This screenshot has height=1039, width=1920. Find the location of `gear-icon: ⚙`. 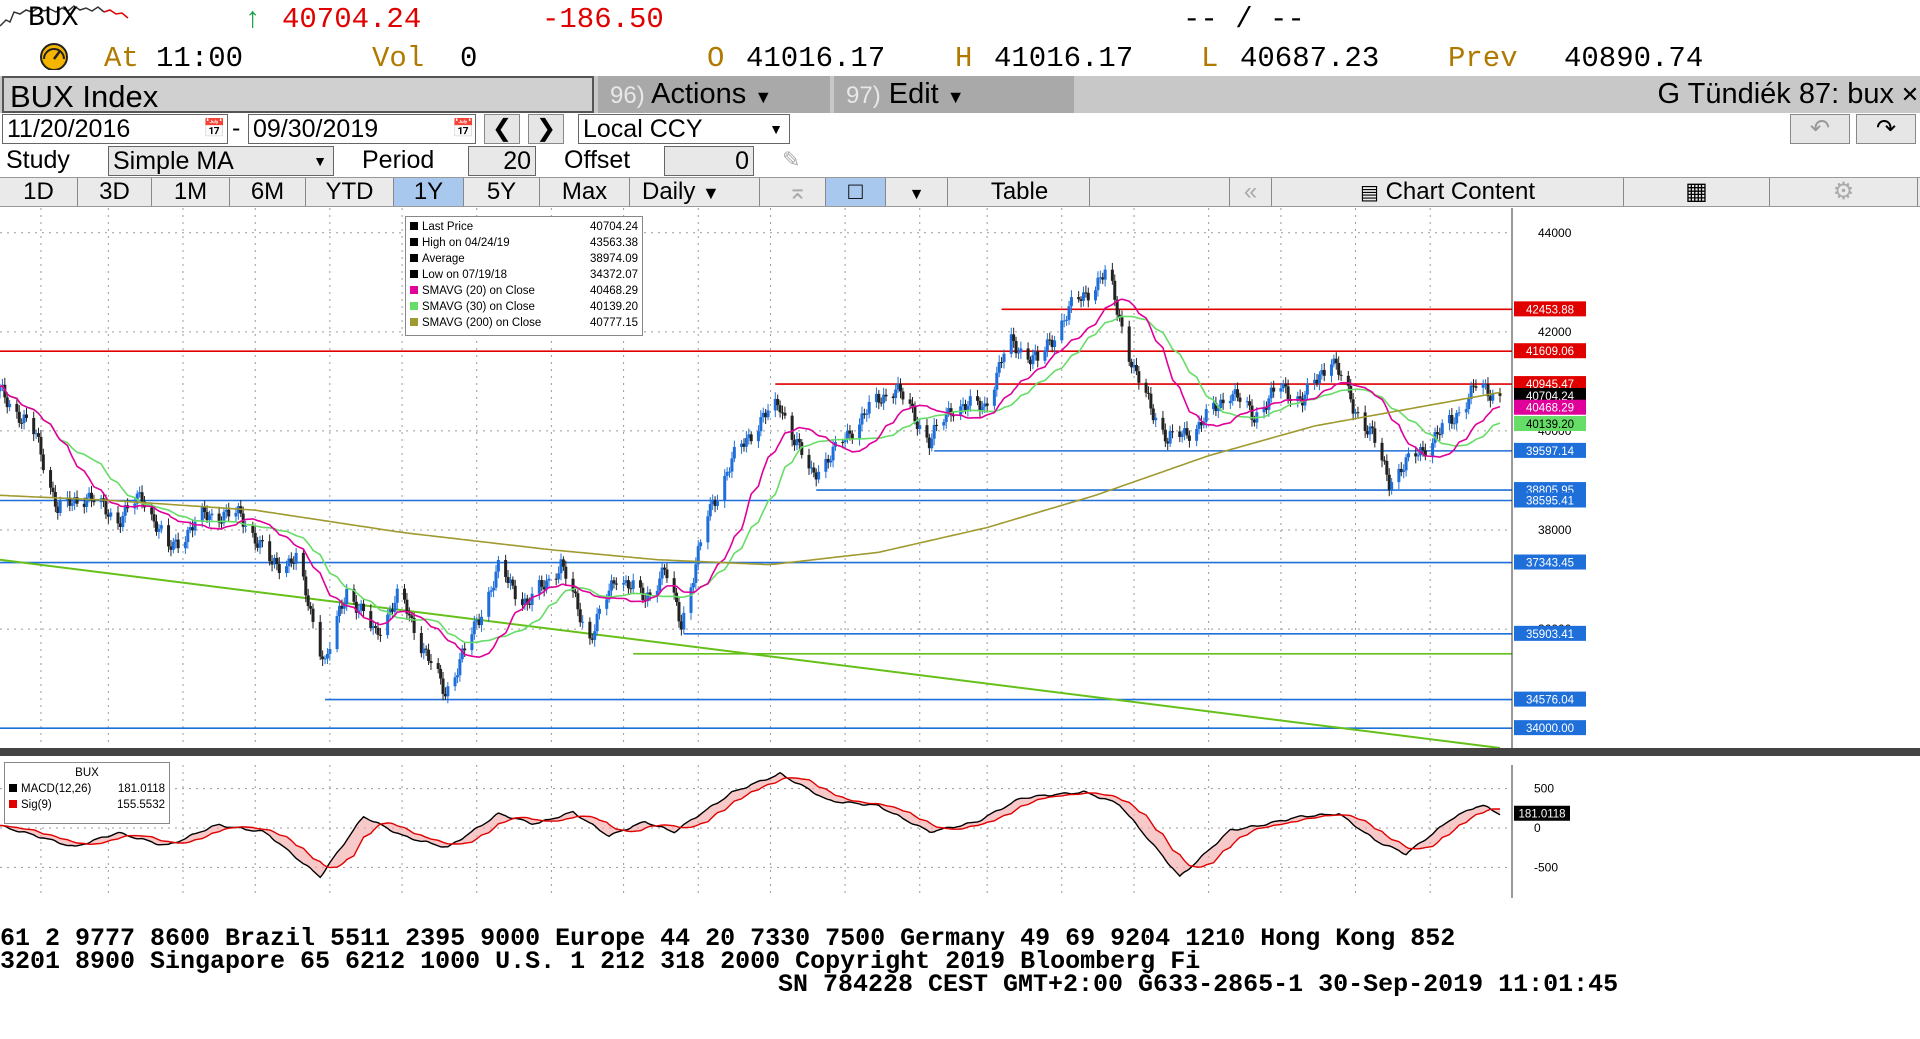

gear-icon: ⚙ is located at coordinates (1844, 192).